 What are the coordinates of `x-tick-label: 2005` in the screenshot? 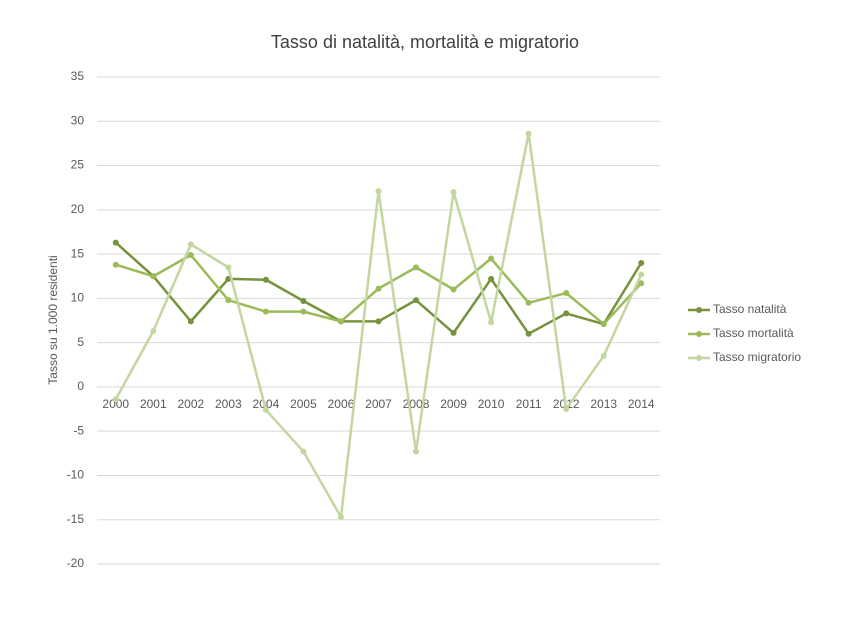 It's located at (303, 404).